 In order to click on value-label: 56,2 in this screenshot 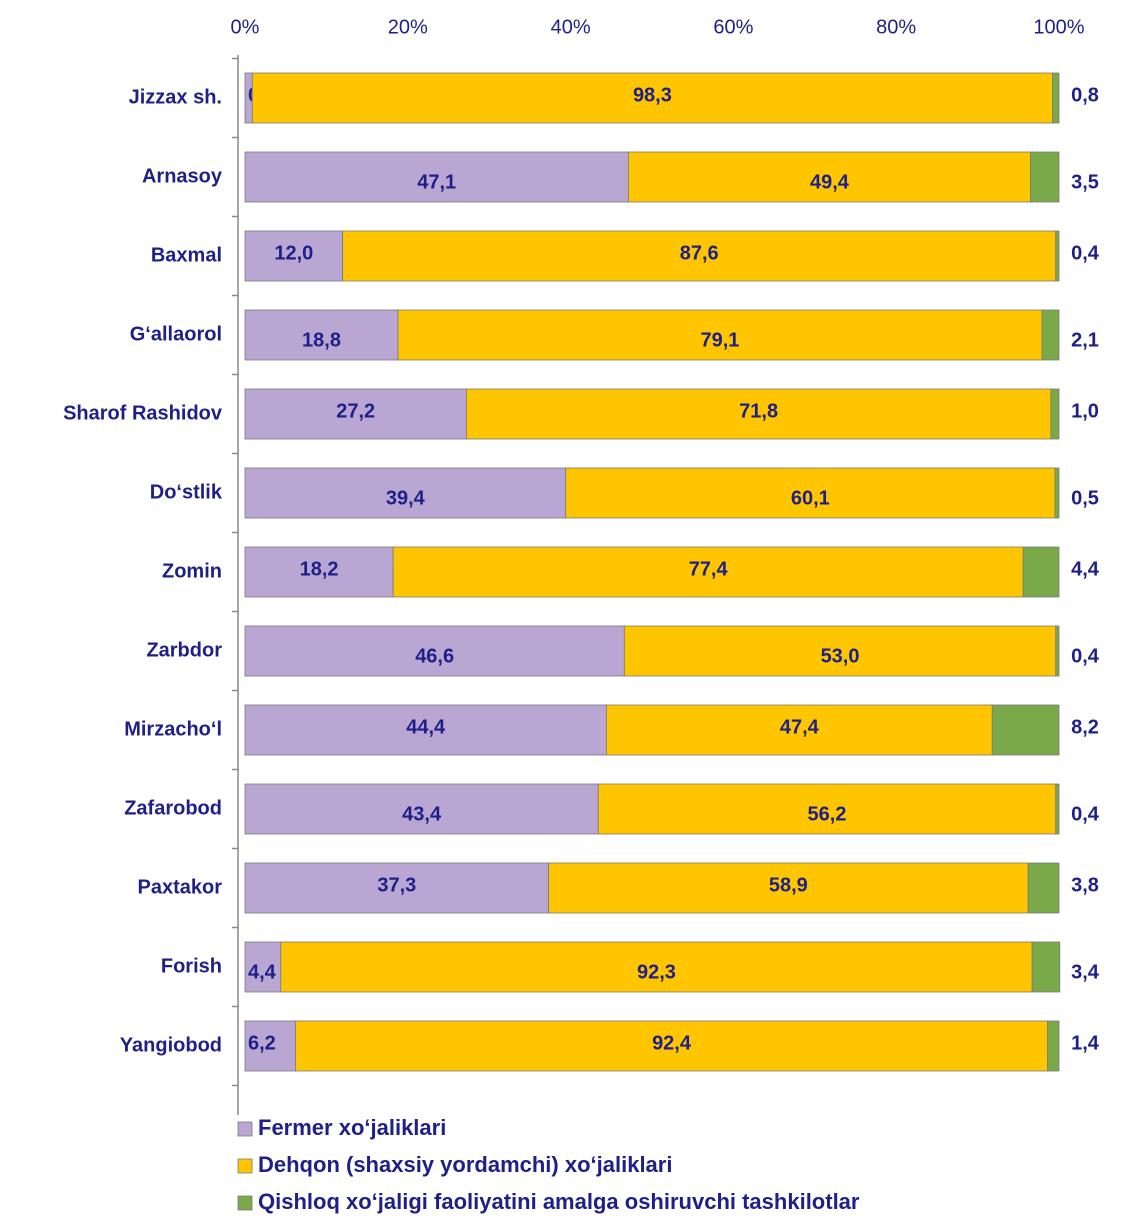, I will do `click(827, 814)`.